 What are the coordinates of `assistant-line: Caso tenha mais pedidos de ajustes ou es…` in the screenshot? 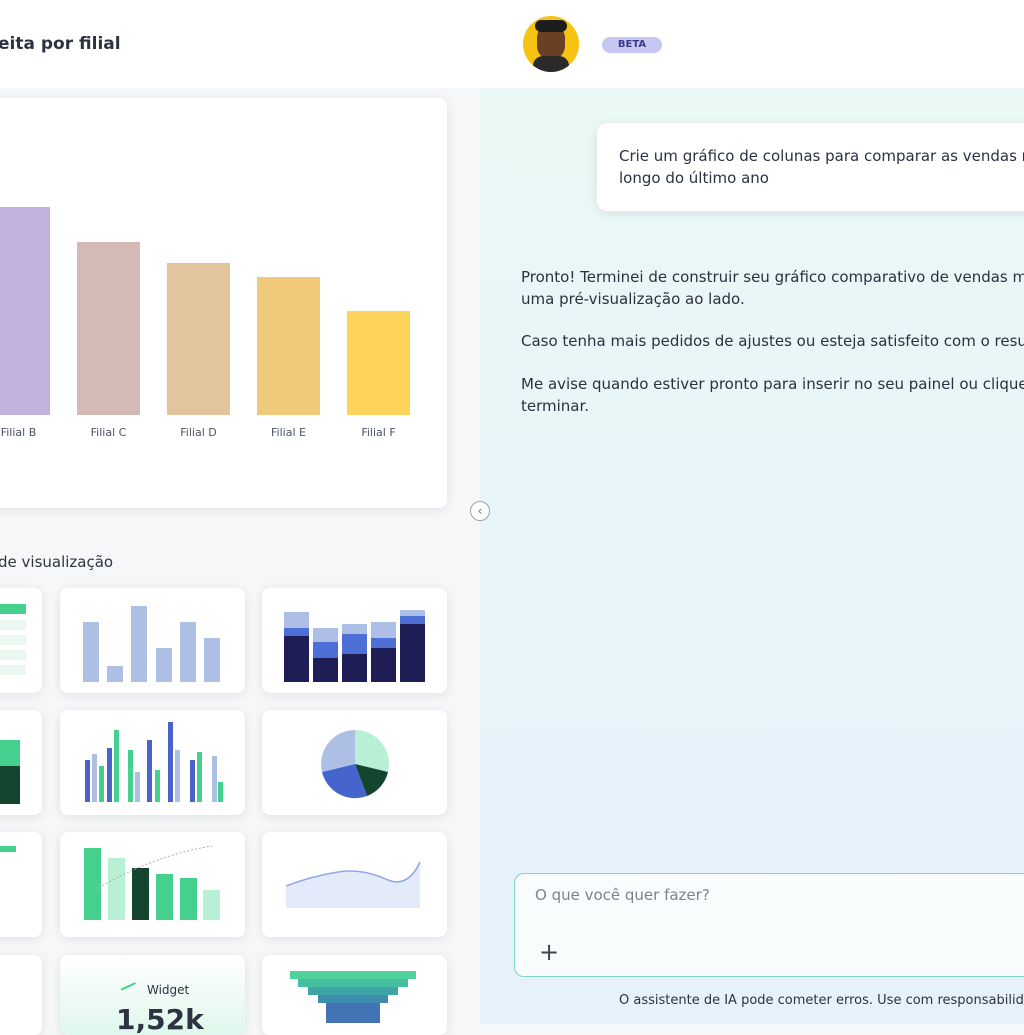 It's located at (772, 341).